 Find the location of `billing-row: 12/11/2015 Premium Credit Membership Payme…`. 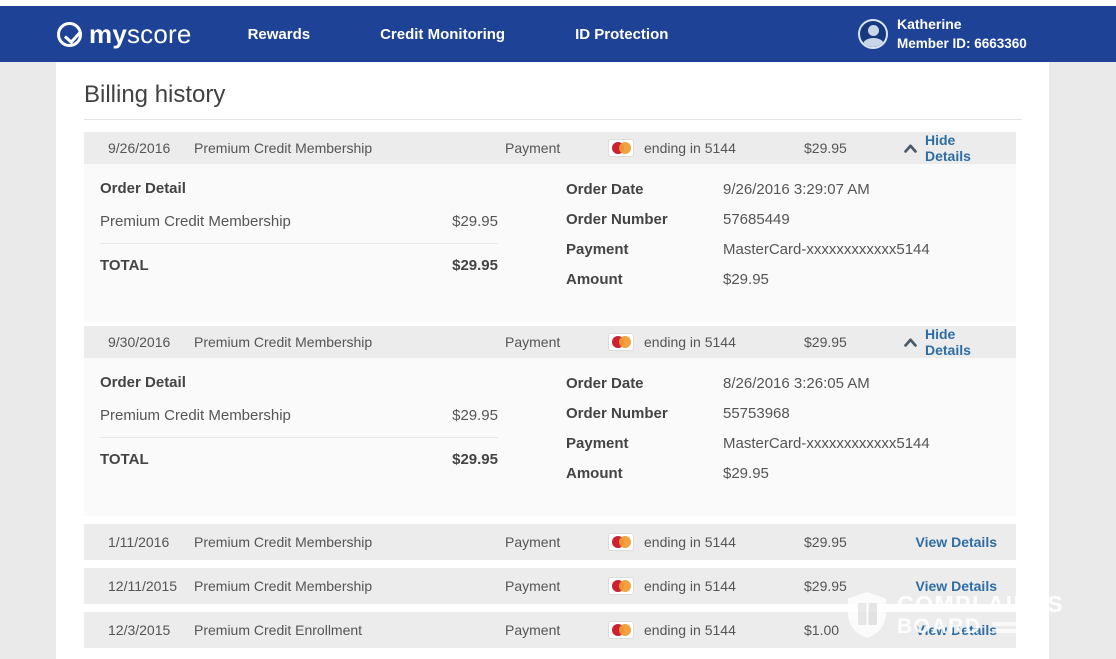

billing-row: 12/11/2015 Premium Credit Membership Payme… is located at coordinates (550, 586).